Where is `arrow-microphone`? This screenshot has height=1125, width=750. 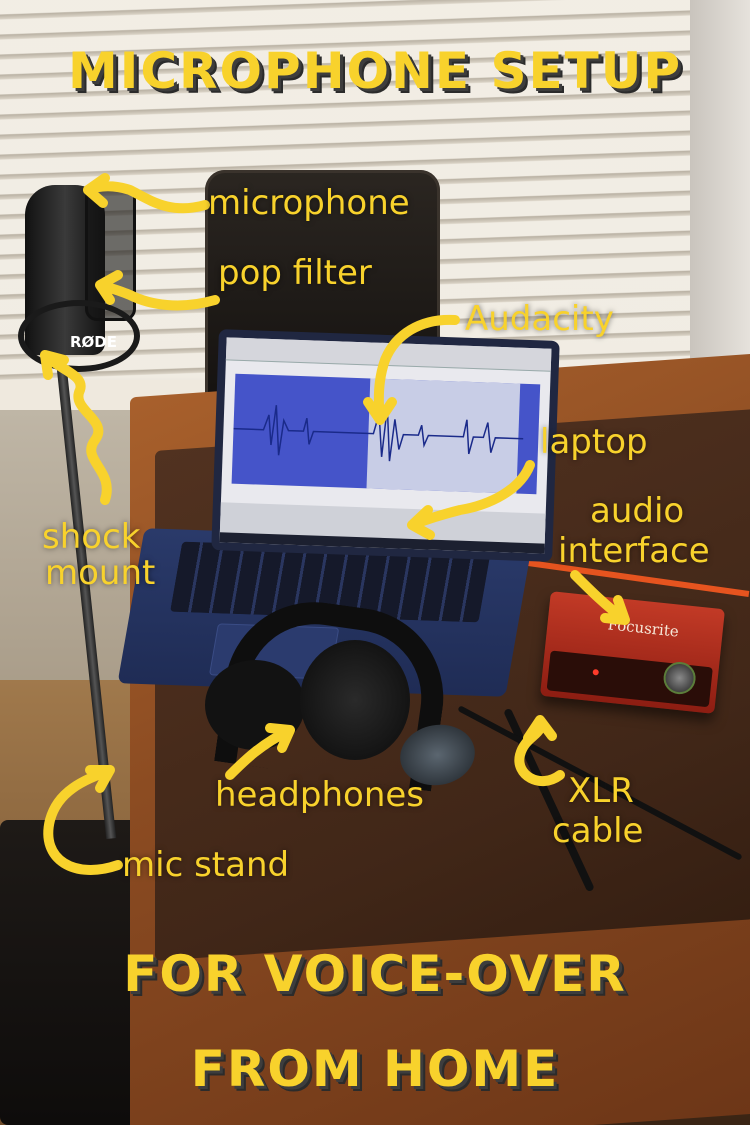 arrow-microphone is located at coordinates (146, 193).